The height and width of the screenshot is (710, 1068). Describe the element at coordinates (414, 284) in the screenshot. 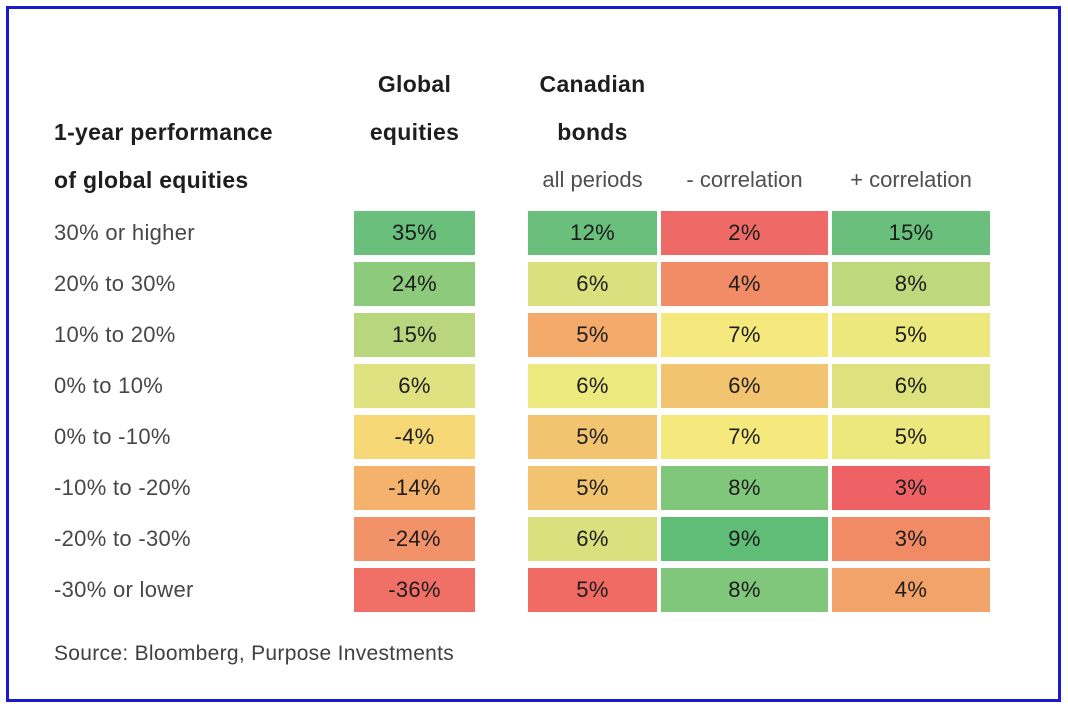

I see `cell-global-equities: 24%` at that location.